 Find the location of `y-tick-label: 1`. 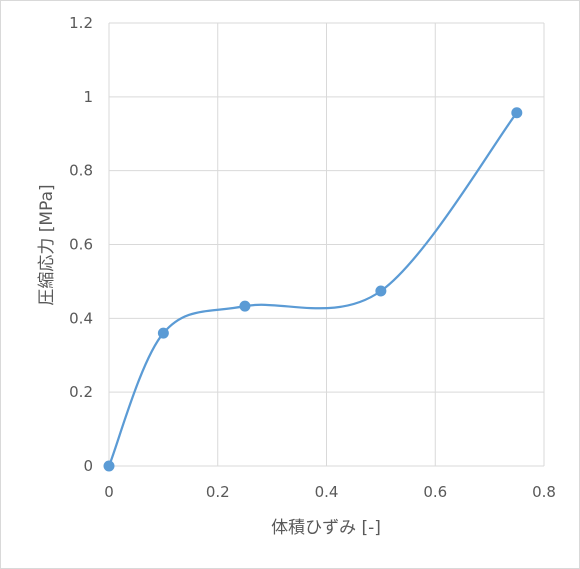

y-tick-label: 1 is located at coordinates (88, 97).